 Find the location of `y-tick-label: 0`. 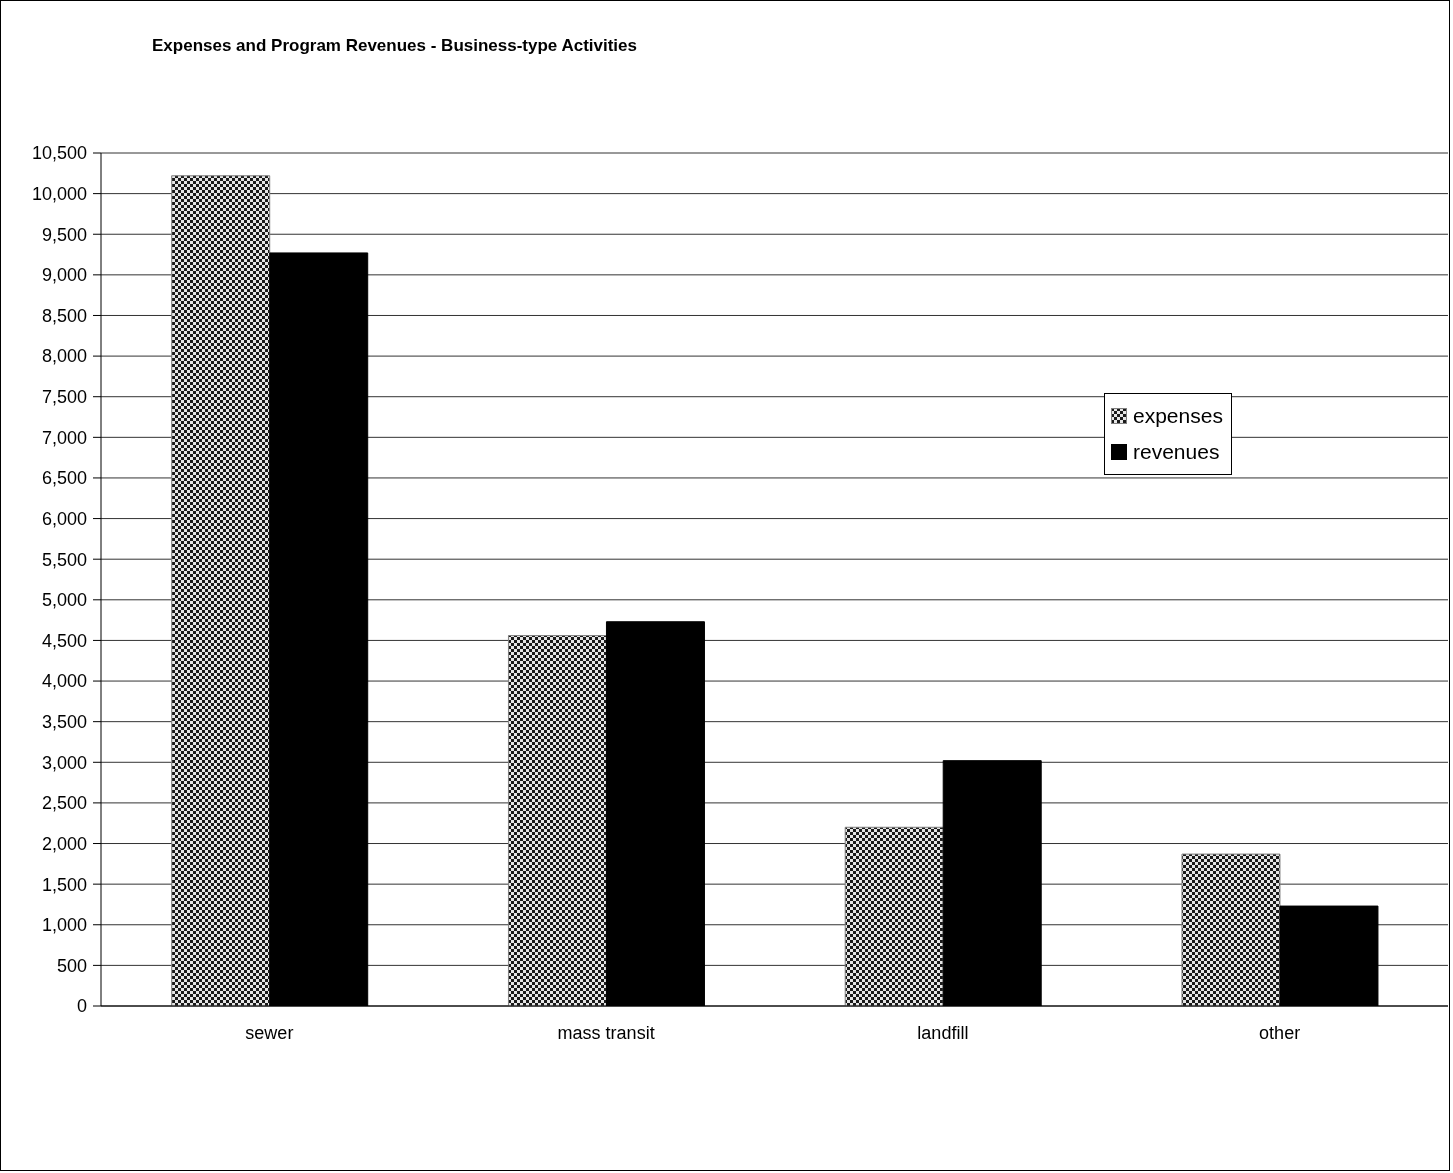

y-tick-label: 0 is located at coordinates (81, 1006).